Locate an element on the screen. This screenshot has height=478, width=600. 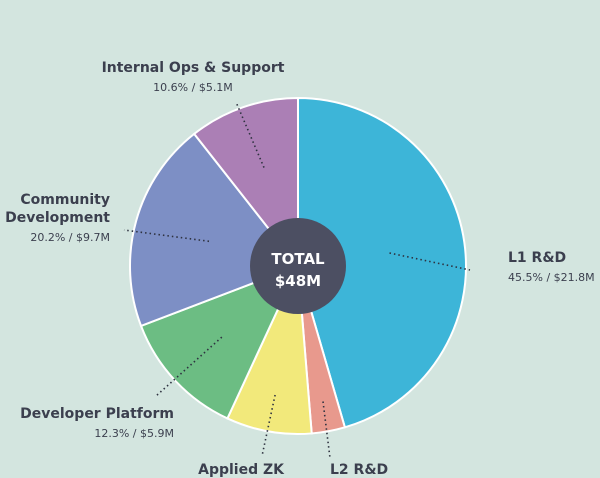
pie-slice-developer-platform is located at coordinates (219, 342).